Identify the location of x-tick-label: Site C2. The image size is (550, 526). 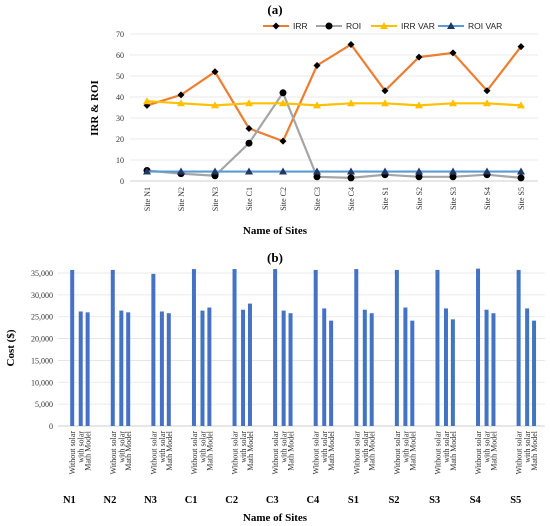
(283, 199).